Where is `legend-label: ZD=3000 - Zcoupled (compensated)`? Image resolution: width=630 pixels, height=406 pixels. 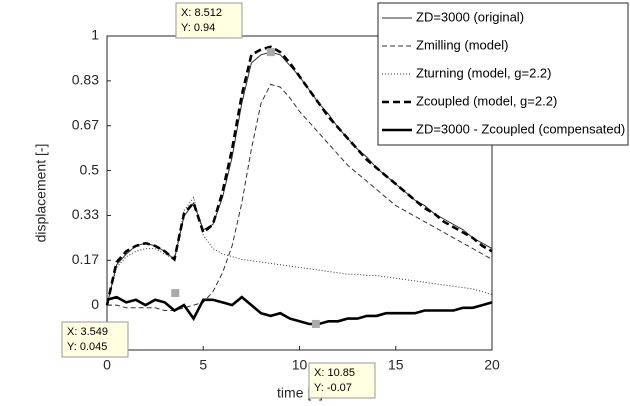
legend-label: ZD=3000 - Zcoupled (compensated) is located at coordinates (520, 128).